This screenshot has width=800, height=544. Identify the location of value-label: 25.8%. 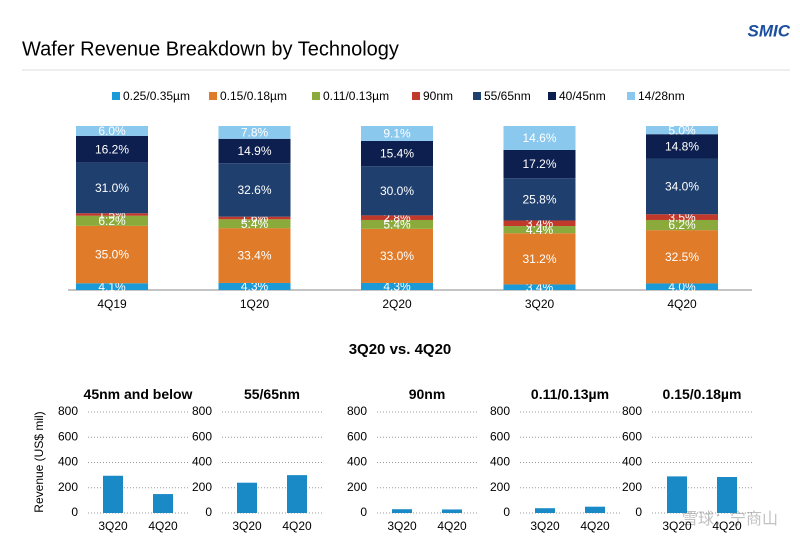
(539, 199).